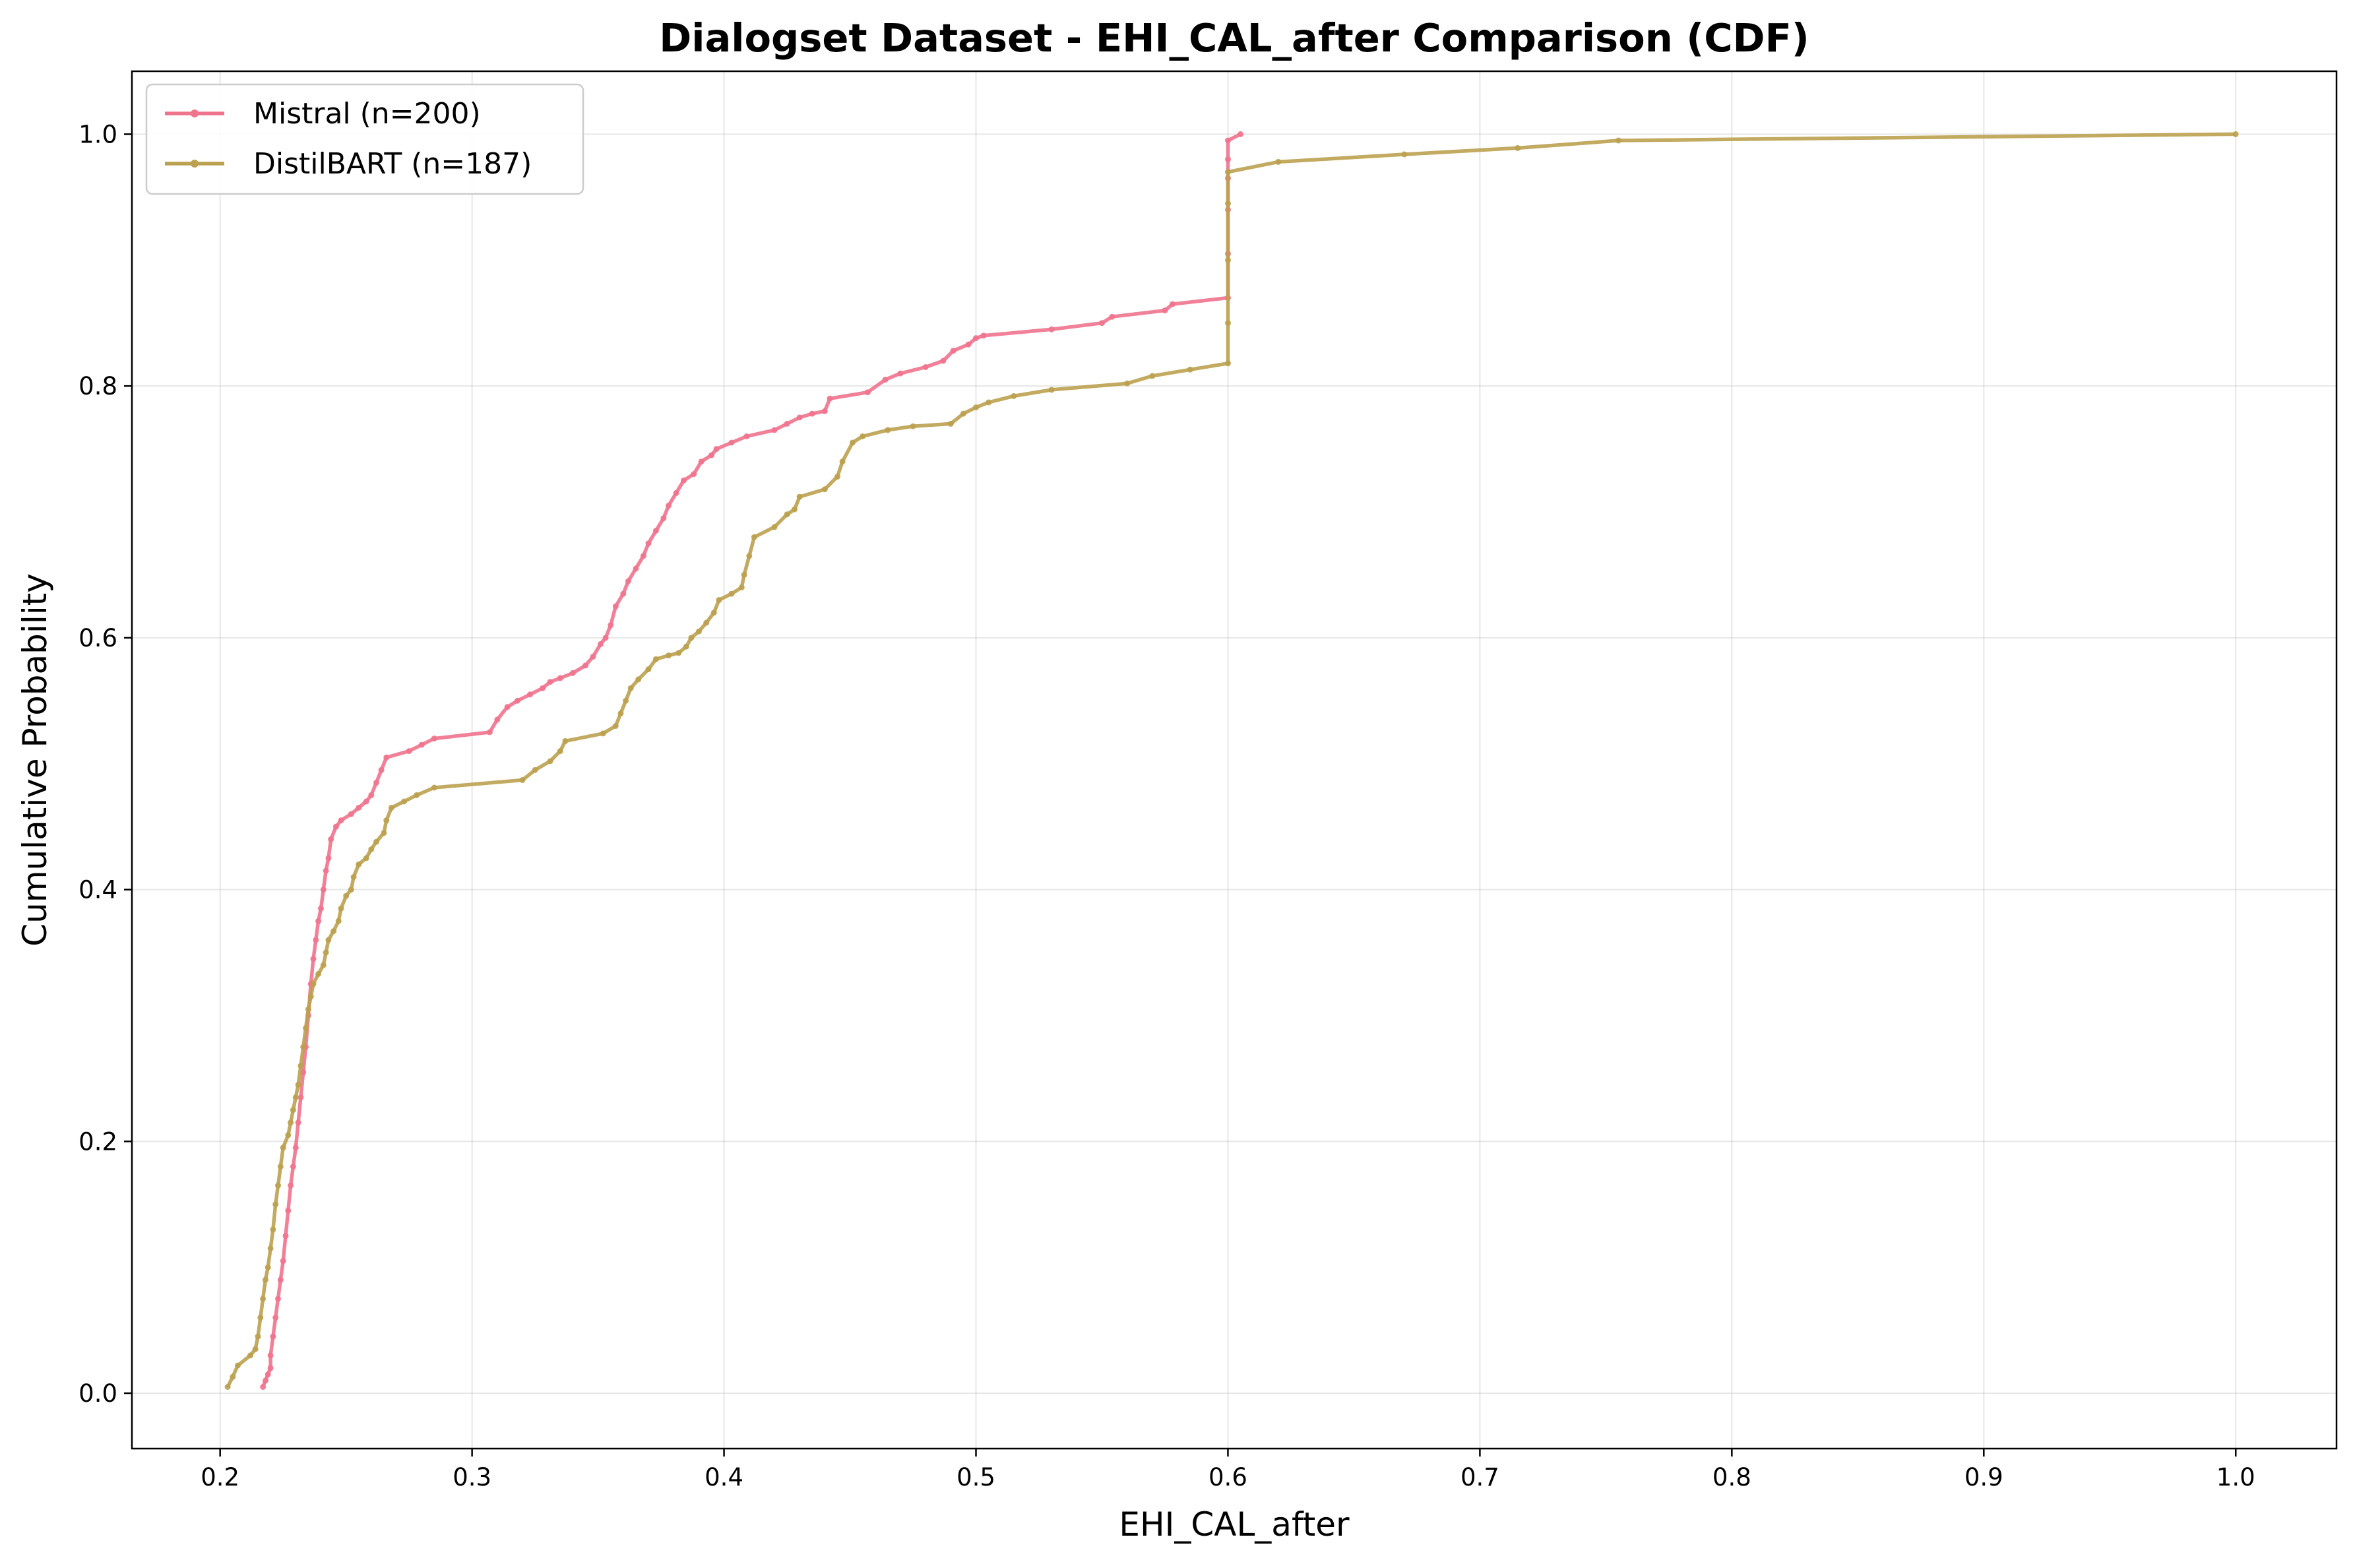 This screenshot has width=2355, height=1568. What do you see at coordinates (97, 1141) in the screenshot?
I see `y-tick-label: 0.2` at bounding box center [97, 1141].